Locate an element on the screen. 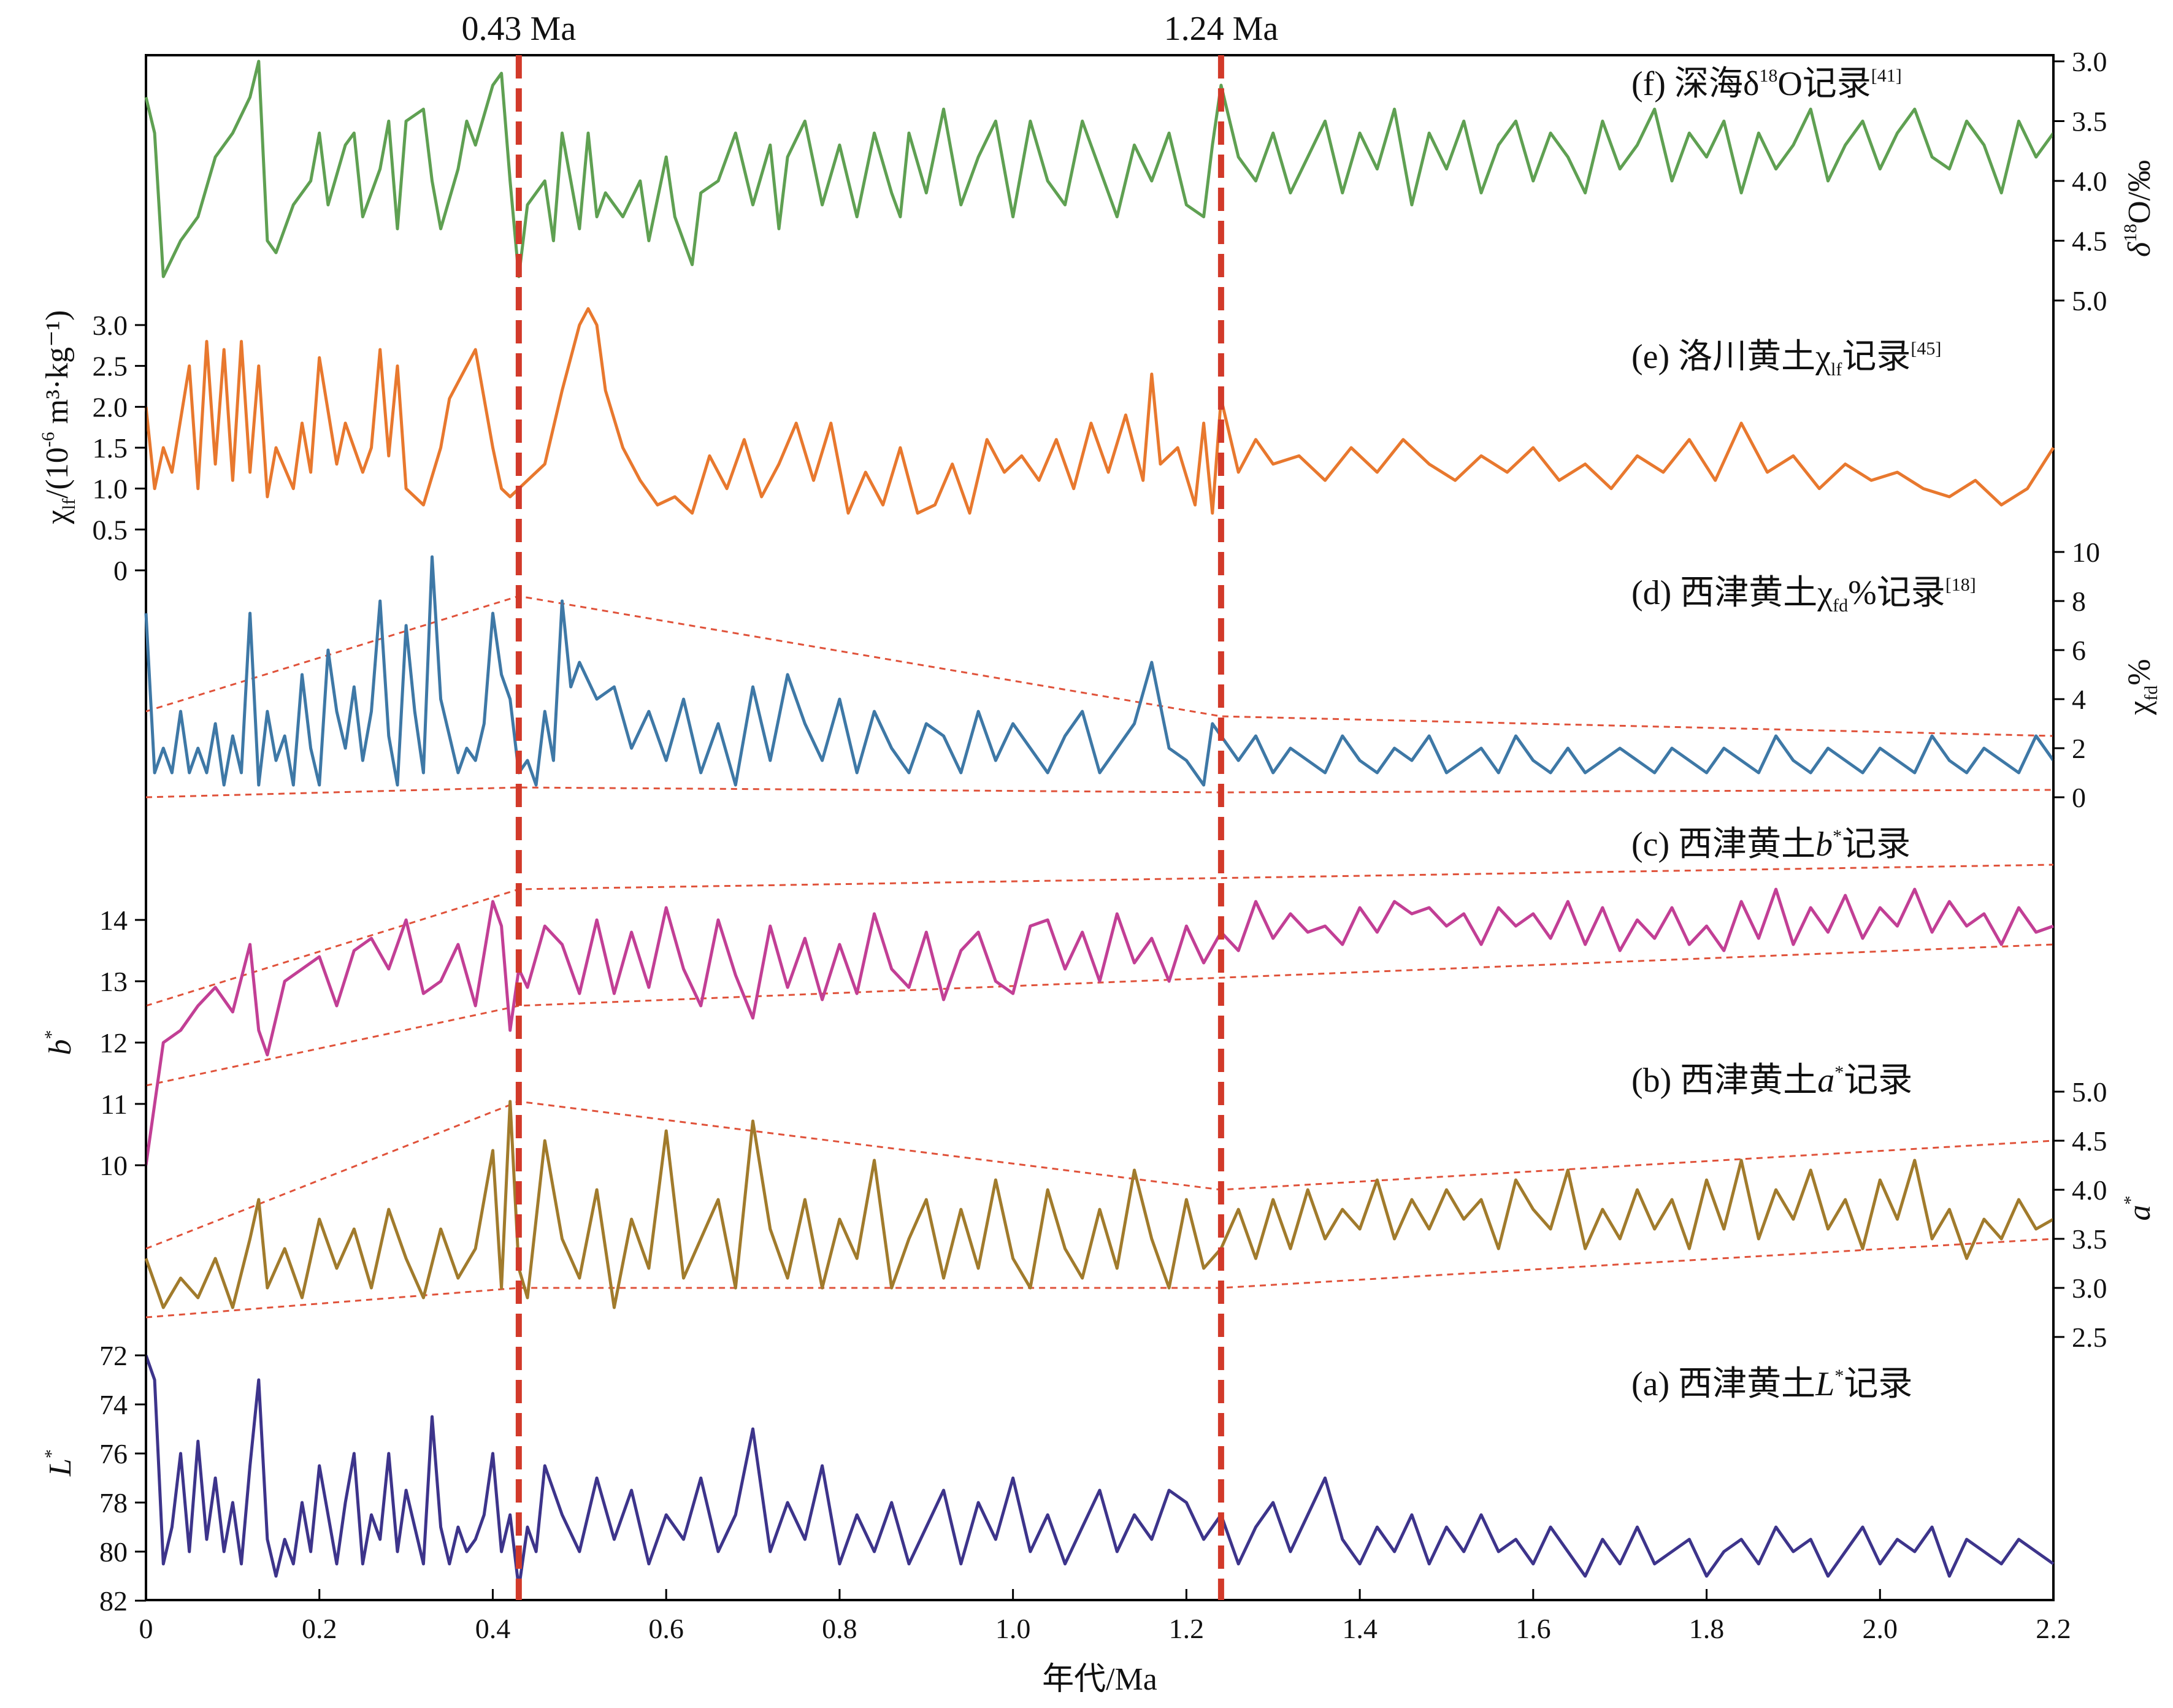  y-tick-label-d: 2 is located at coordinates (2079, 749).